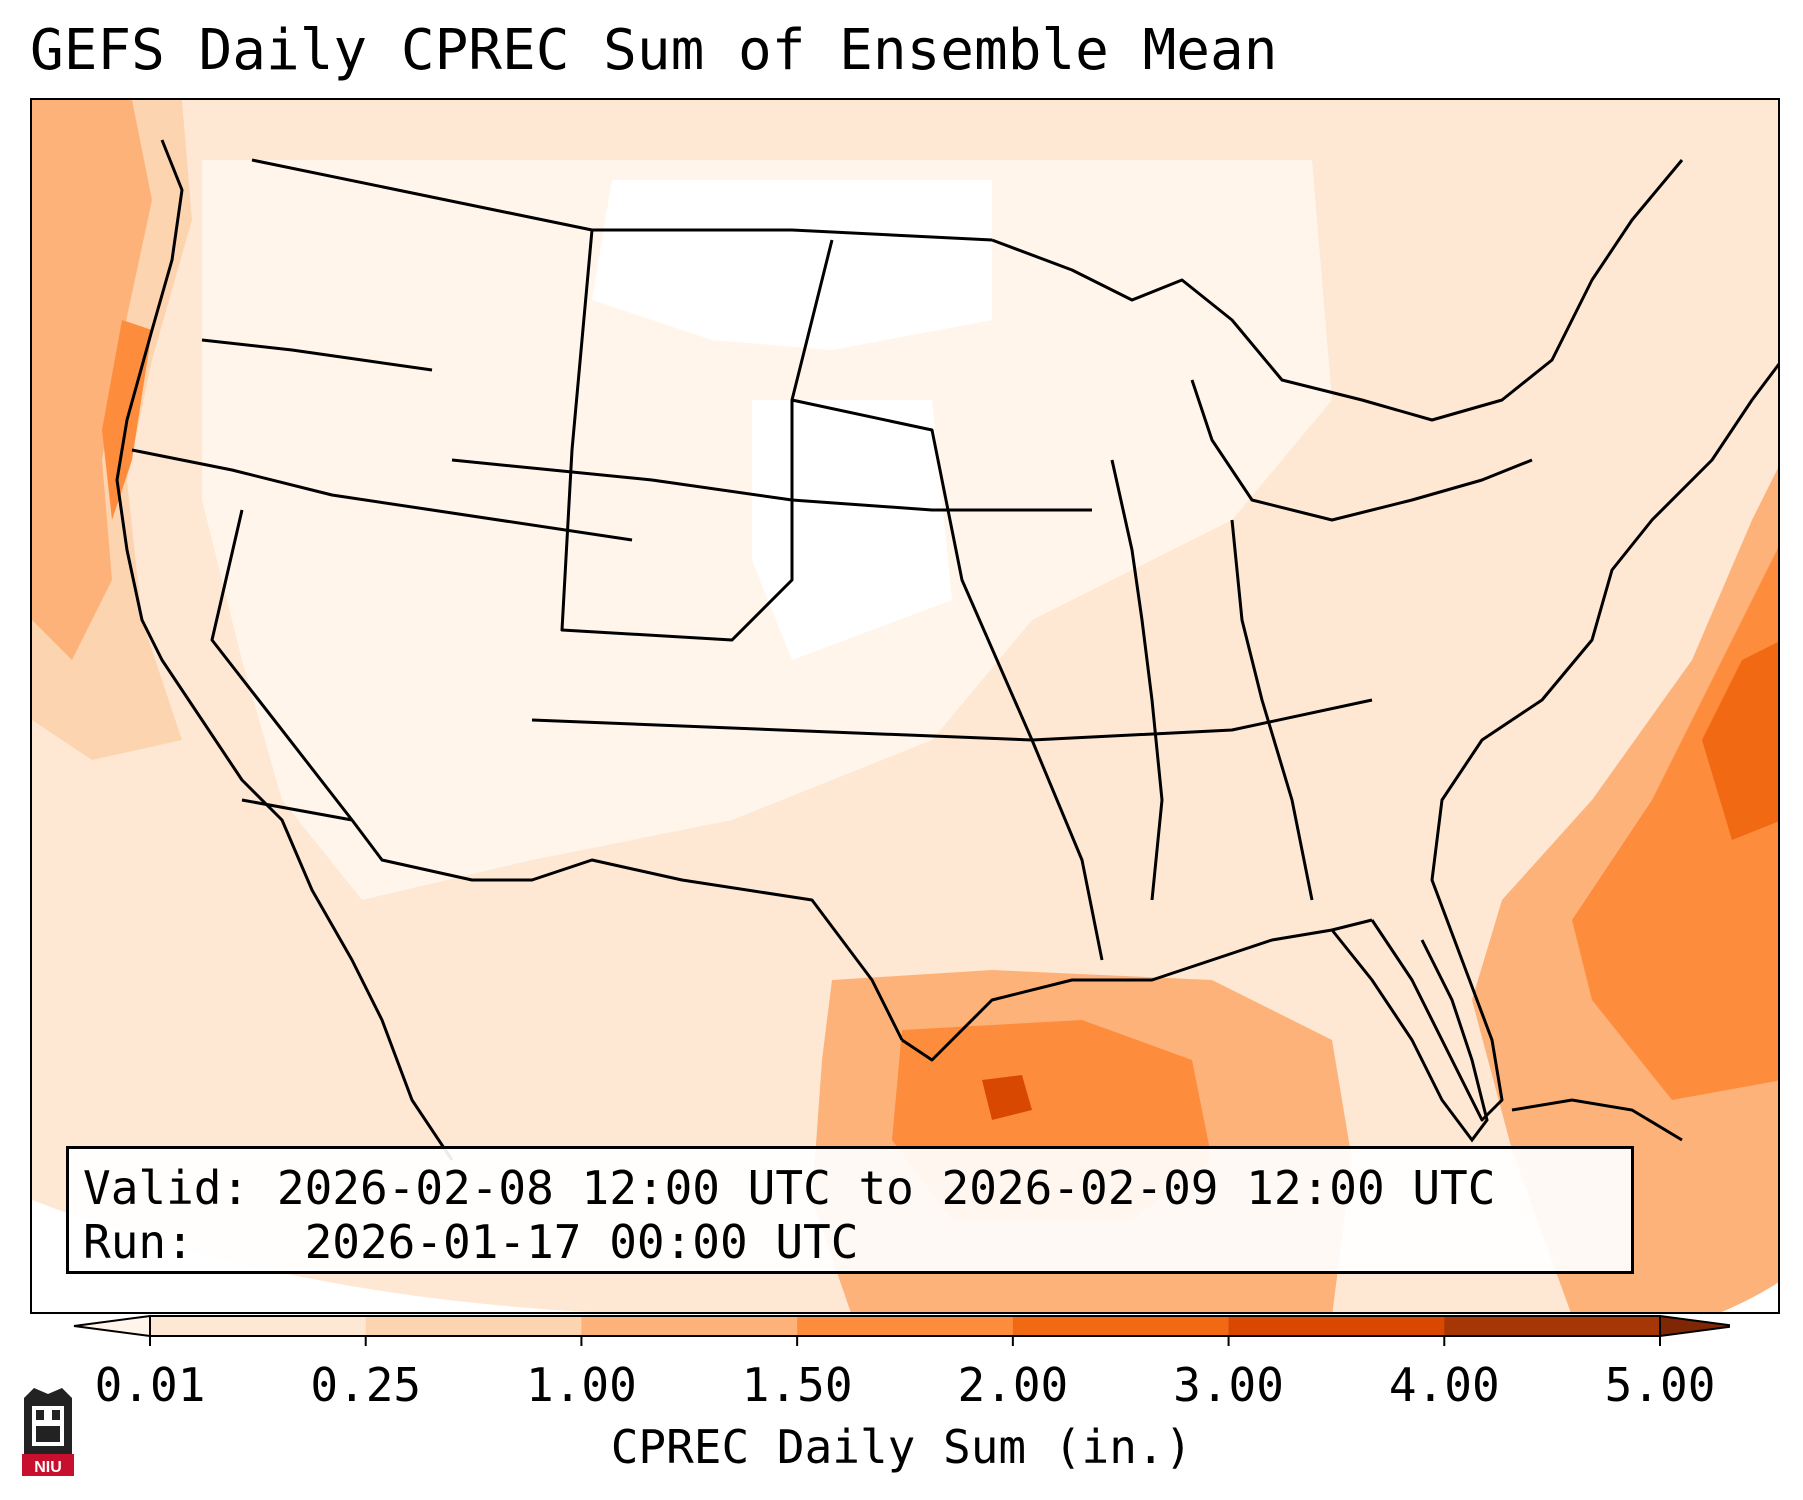 This screenshot has height=1500, width=1803. What do you see at coordinates (1660, 1385) in the screenshot?
I see `colorbar-tick-label: 5.00` at bounding box center [1660, 1385].